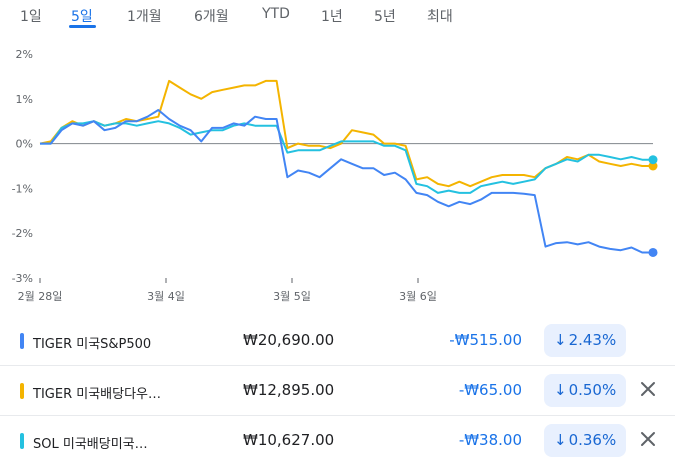  What do you see at coordinates (40, 296) in the screenshot?
I see `x-tick-label: 2월 28일` at bounding box center [40, 296].